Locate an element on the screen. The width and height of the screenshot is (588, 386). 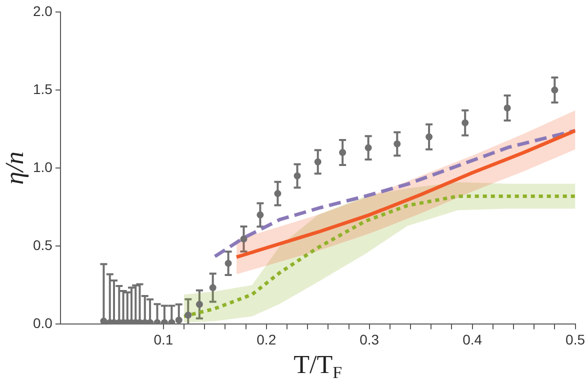
y-tick-label: 0.5 is located at coordinates (42, 245).